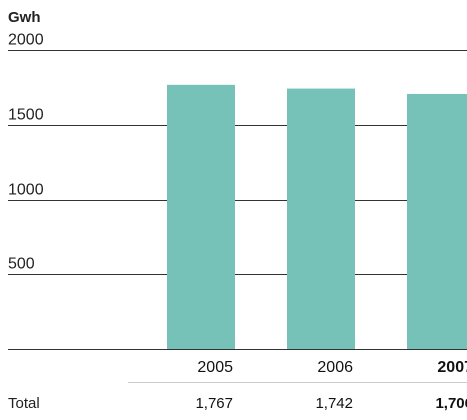 This screenshot has width=467, height=420. What do you see at coordinates (452, 367) in the screenshot?
I see `x-tick-label-2007: 2007` at bounding box center [452, 367].